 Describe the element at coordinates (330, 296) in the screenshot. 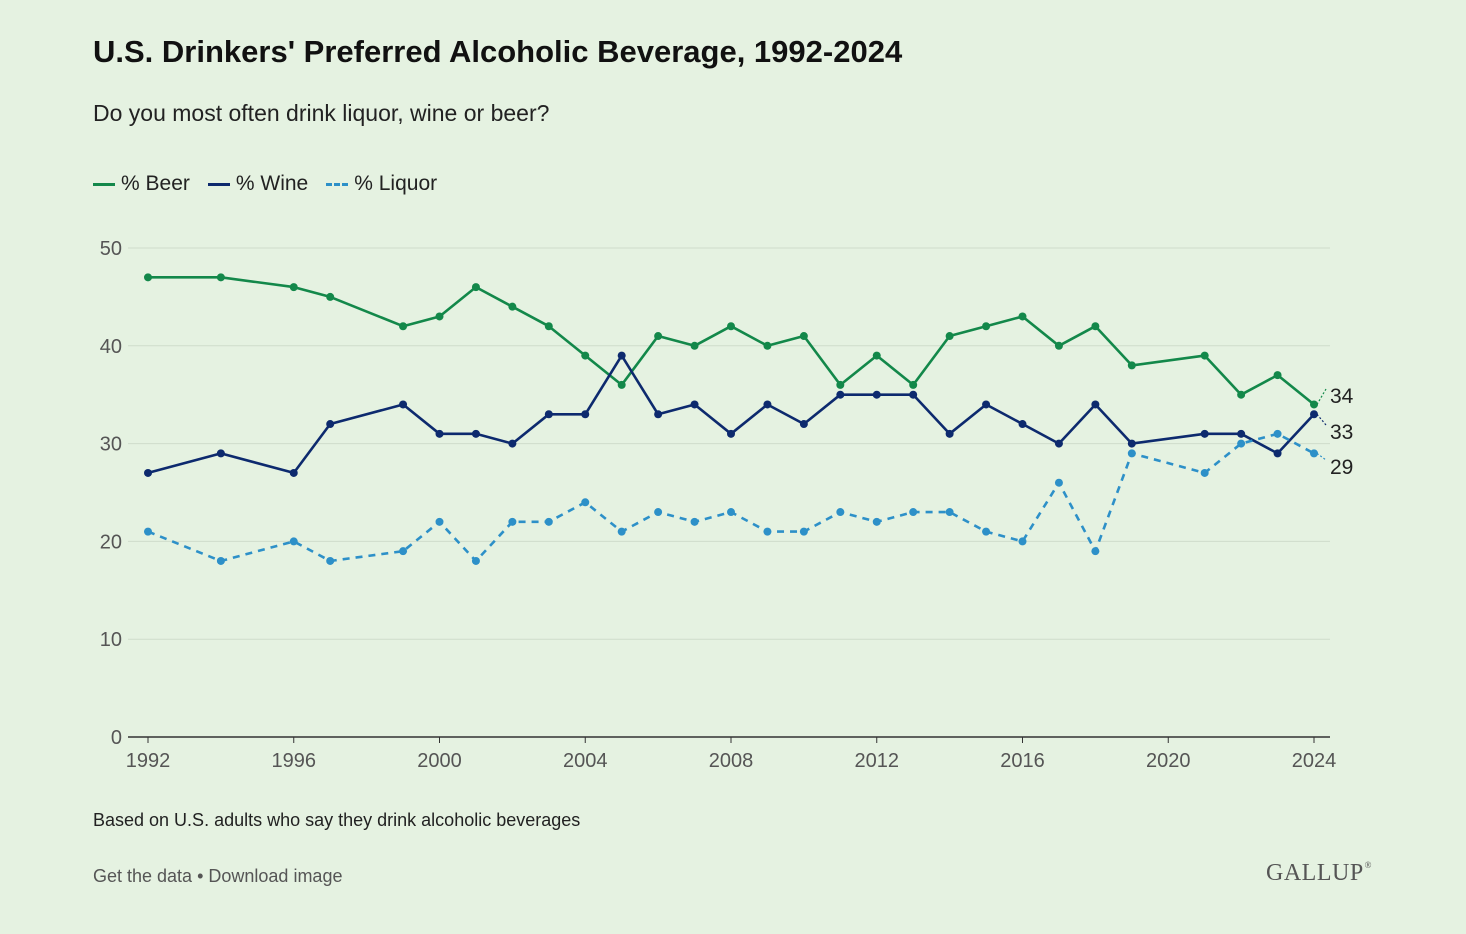

I see `data-point-beer-1997` at that location.